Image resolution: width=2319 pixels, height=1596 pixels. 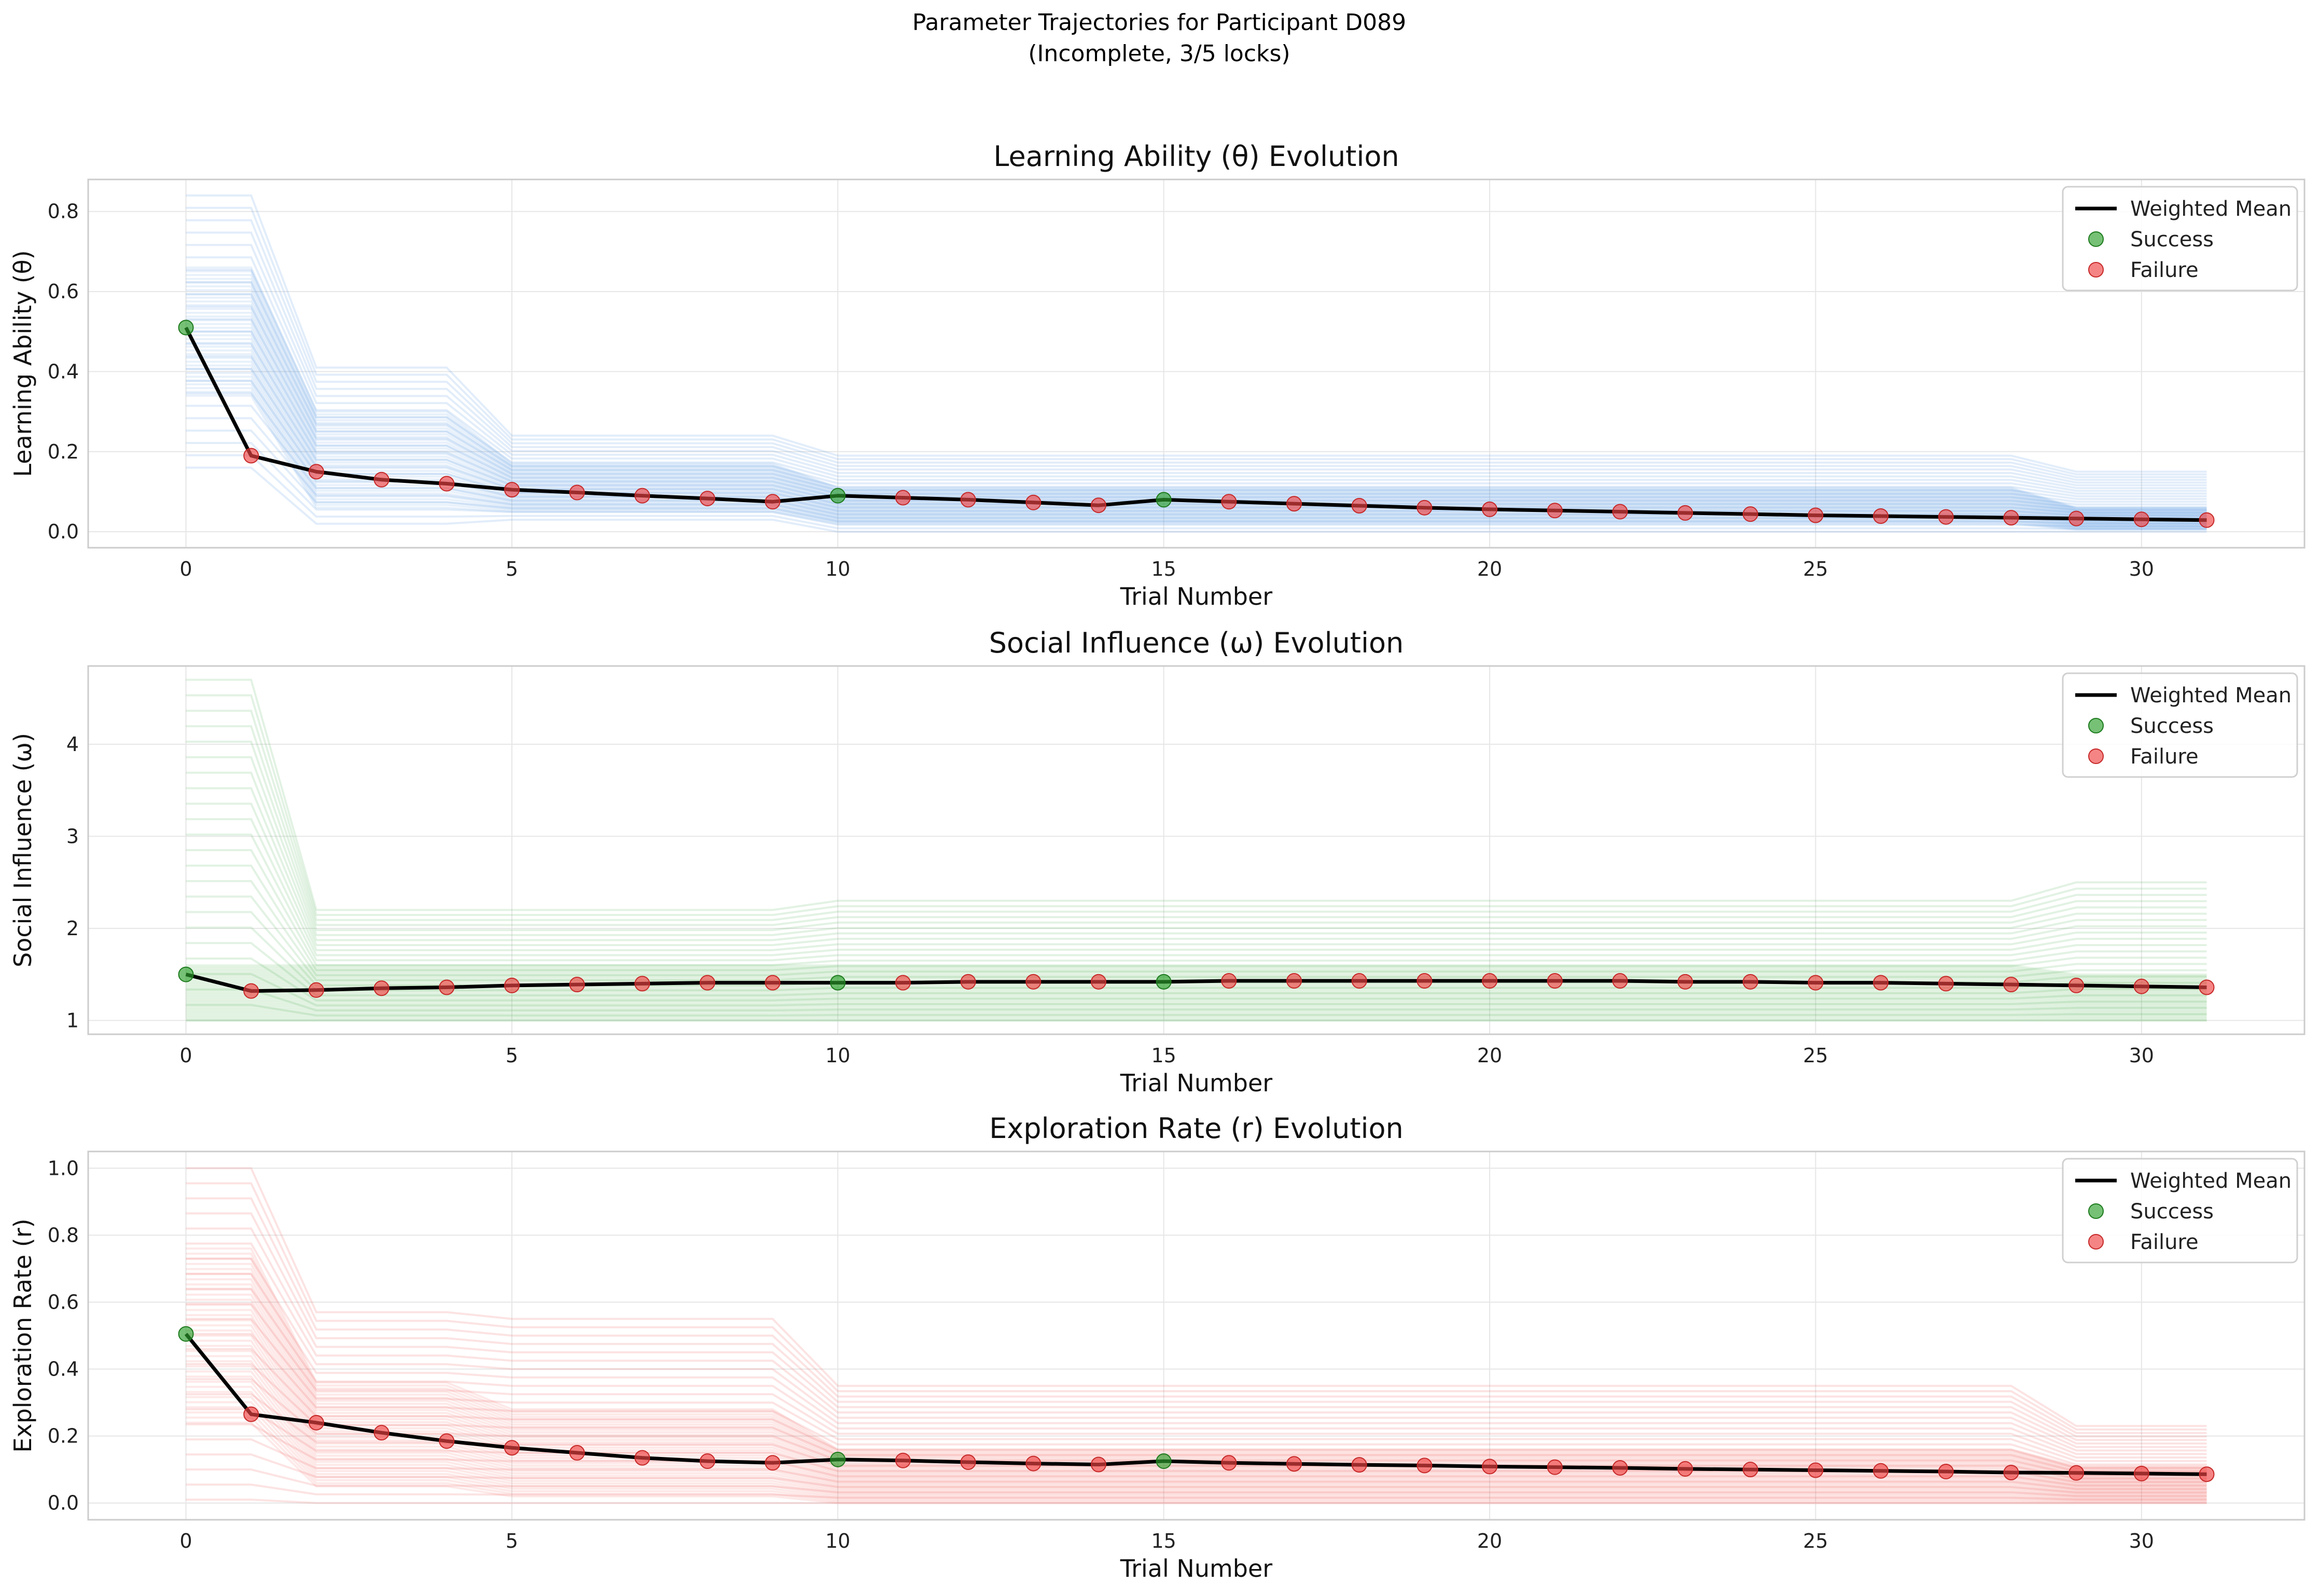 What do you see at coordinates (72, 836) in the screenshot?
I see `y-tick-label: 3` at bounding box center [72, 836].